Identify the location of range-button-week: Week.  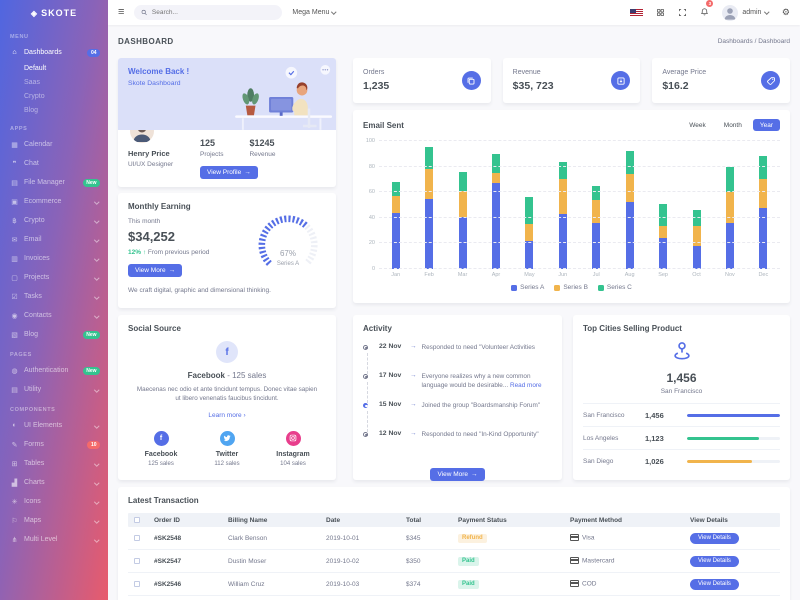
(697, 125).